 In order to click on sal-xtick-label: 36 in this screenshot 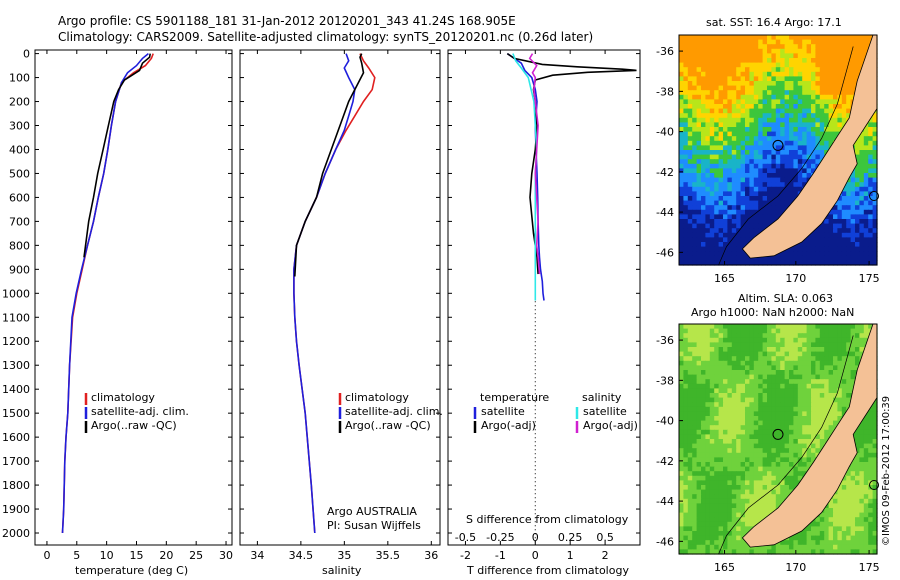, I will do `click(431, 555)`.